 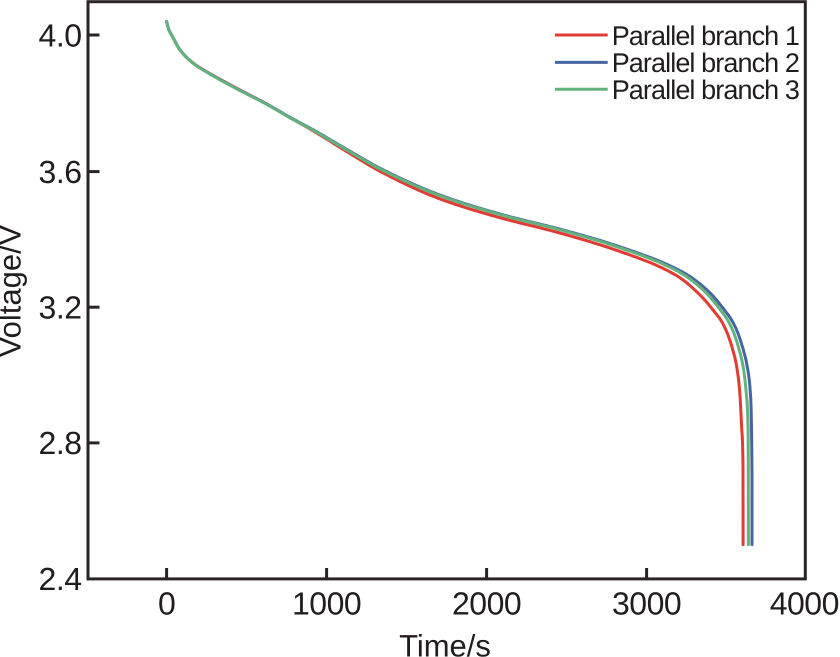 I want to click on svg-text: 4000, so click(x=804, y=603).